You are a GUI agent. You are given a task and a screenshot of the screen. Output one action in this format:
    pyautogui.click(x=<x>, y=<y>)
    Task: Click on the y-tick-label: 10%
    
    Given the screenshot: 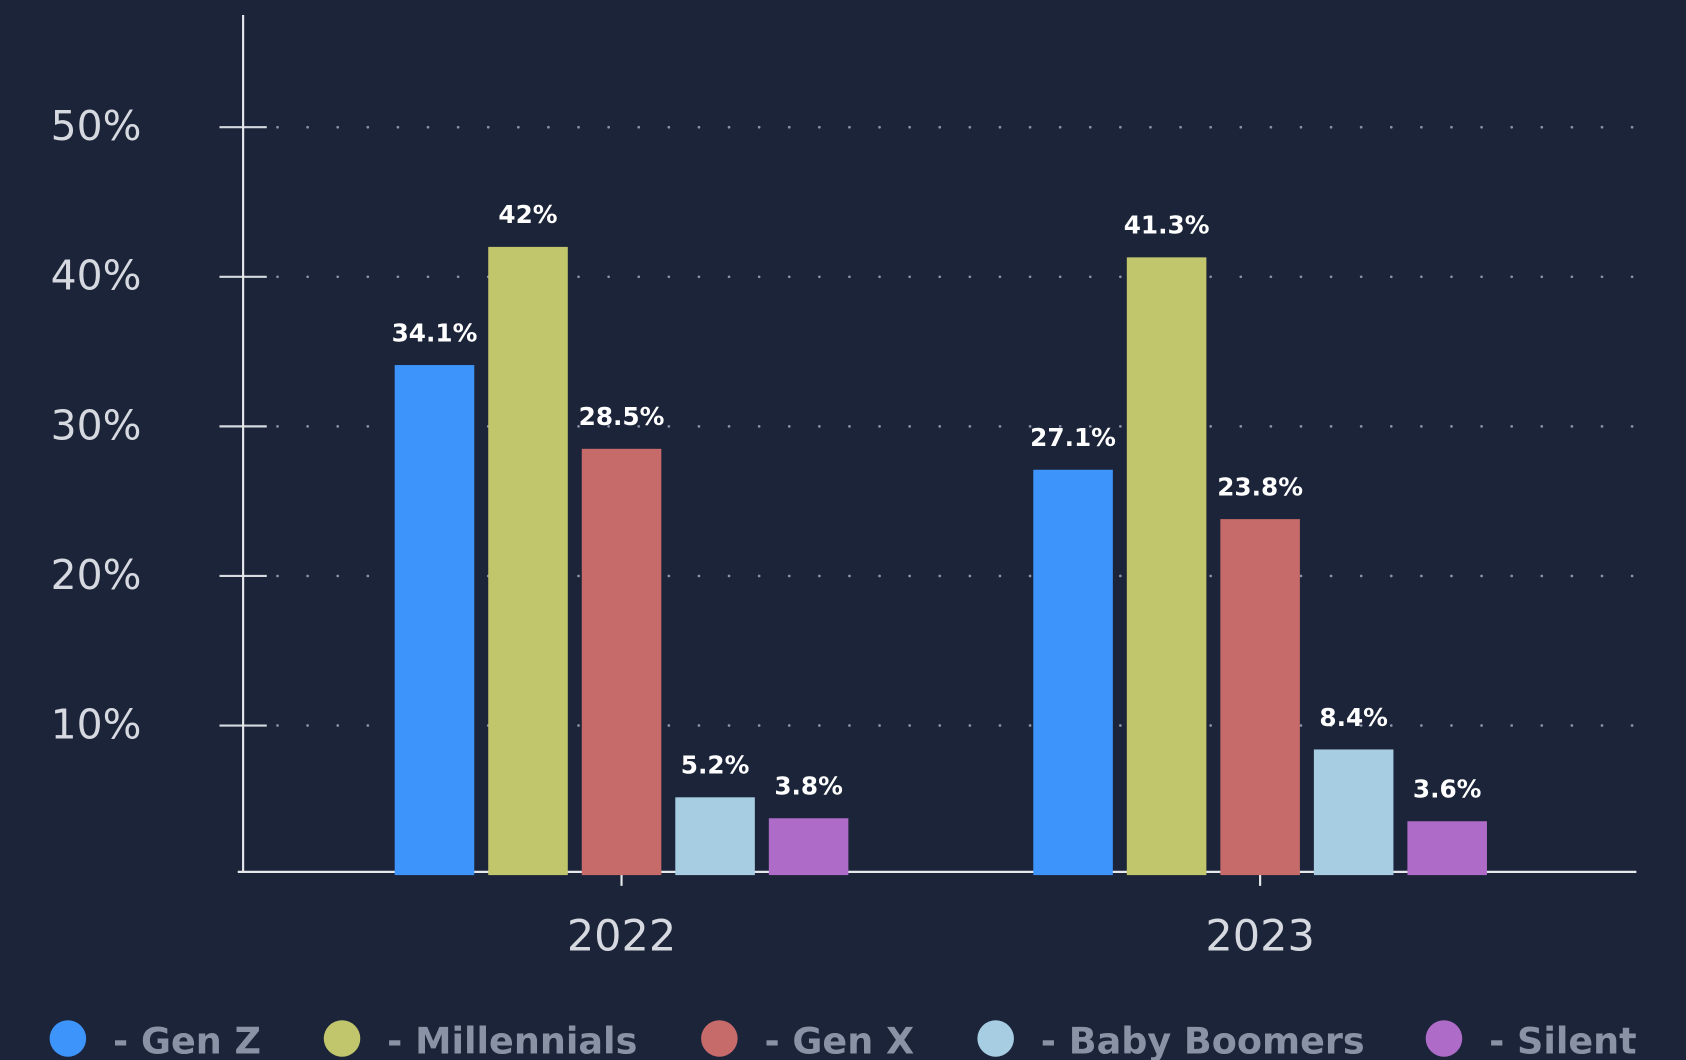 What is the action you would take?
    pyautogui.click(x=96, y=724)
    